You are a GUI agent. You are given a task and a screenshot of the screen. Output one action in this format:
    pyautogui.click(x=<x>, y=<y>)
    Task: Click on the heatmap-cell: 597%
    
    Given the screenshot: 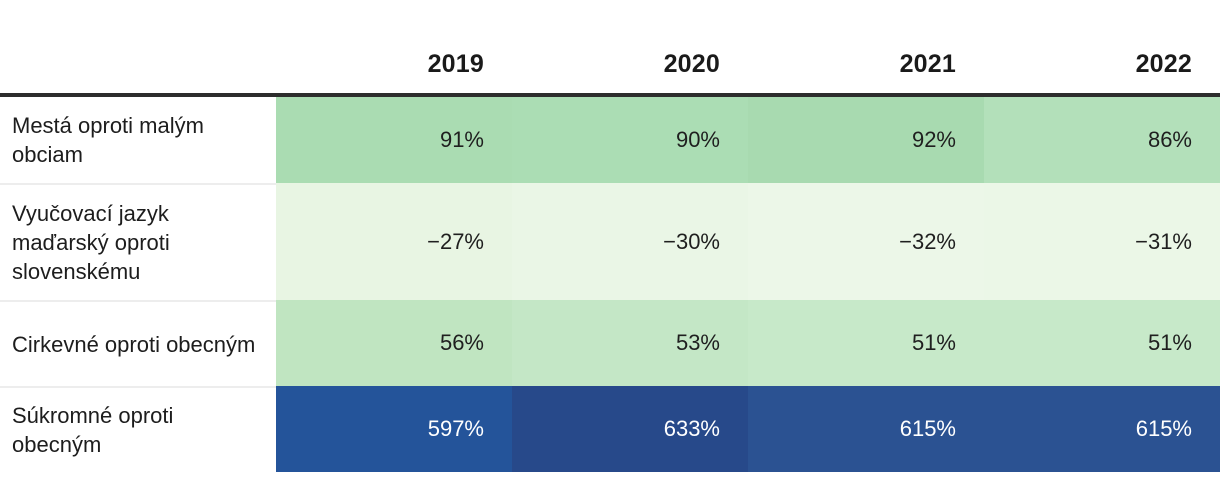 What is the action you would take?
    pyautogui.click(x=394, y=429)
    